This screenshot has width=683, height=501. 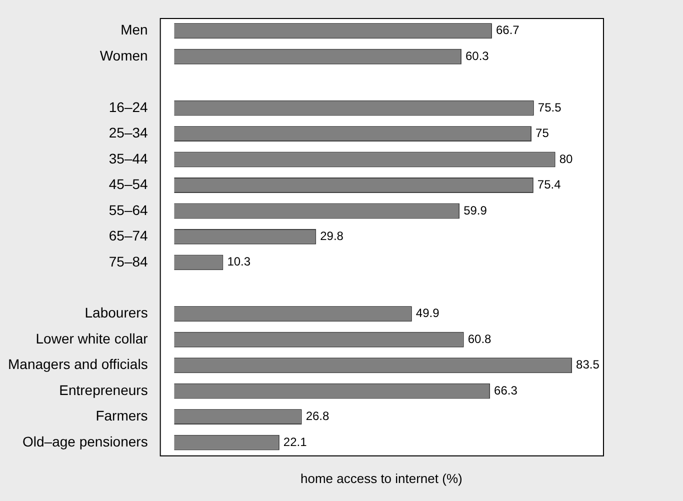 What do you see at coordinates (549, 185) in the screenshot?
I see `data-label: 75.4` at bounding box center [549, 185].